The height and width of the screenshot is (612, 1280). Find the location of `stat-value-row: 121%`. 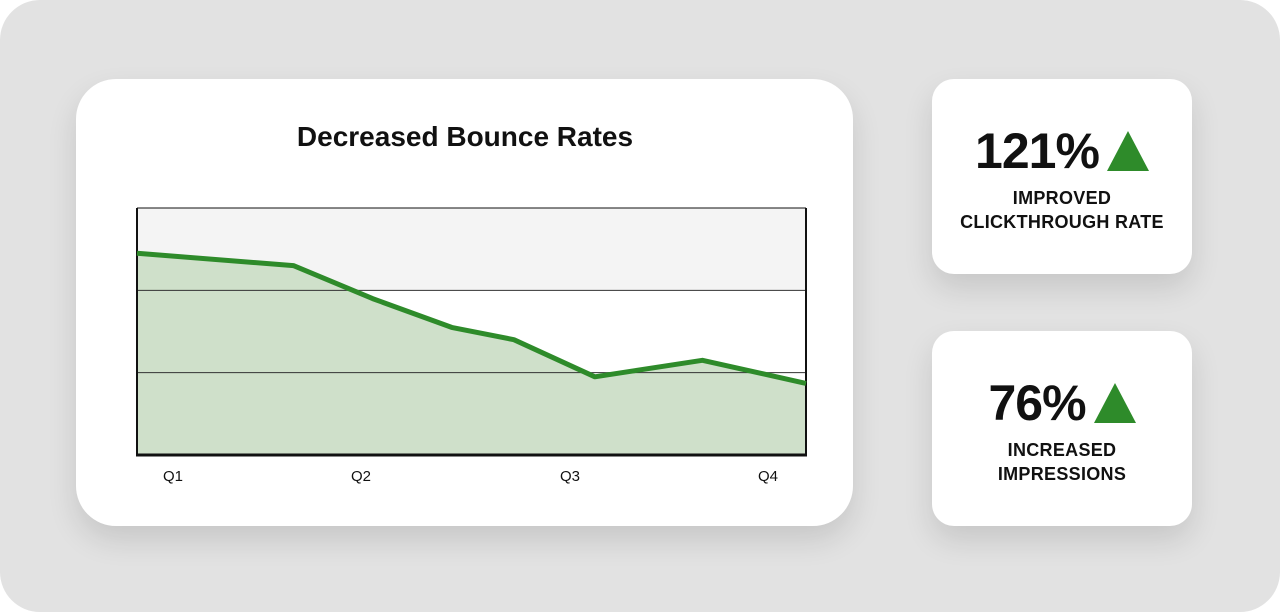

stat-value-row: 121% is located at coordinates (1062, 151).